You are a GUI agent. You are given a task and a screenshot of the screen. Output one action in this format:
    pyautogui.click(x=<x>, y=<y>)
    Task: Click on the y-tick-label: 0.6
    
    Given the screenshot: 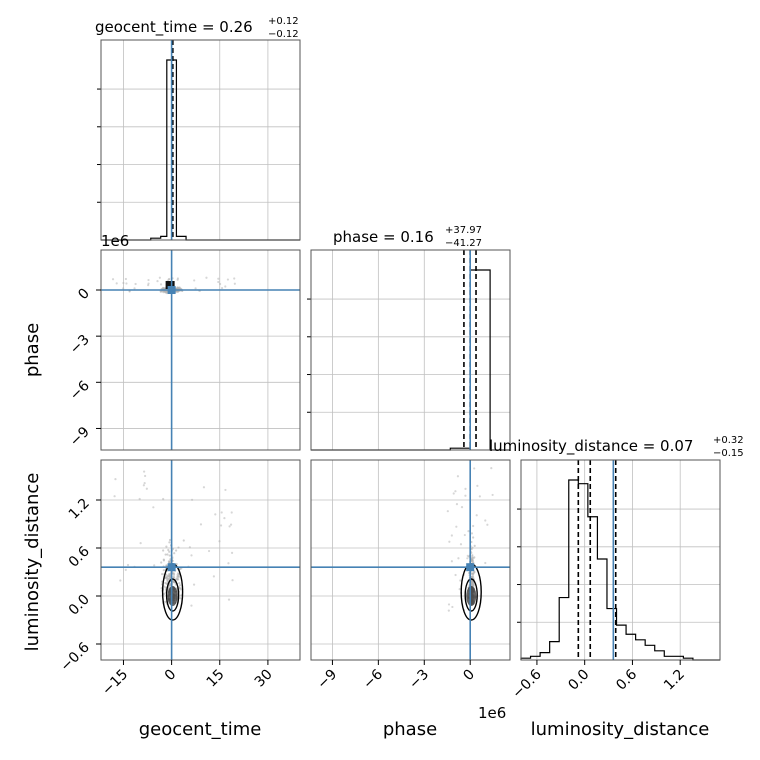 What is the action you would take?
    pyautogui.click(x=79, y=556)
    